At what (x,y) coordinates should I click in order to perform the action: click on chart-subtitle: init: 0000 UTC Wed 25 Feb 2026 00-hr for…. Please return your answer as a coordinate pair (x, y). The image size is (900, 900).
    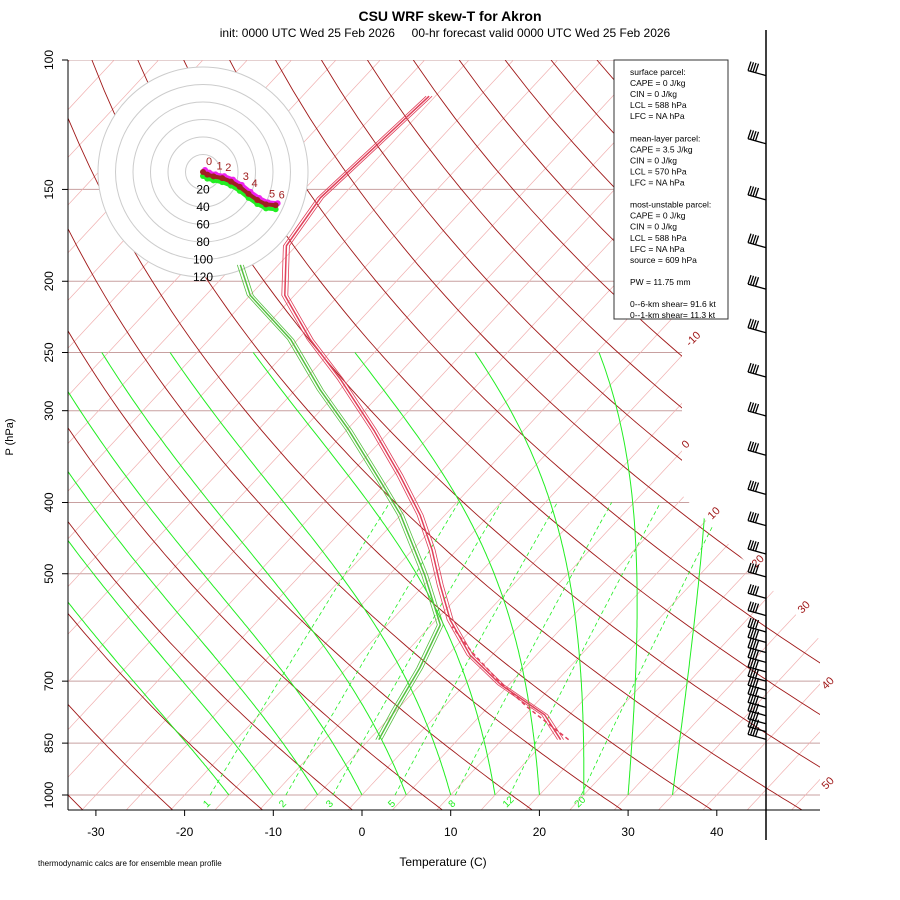
    Looking at the image, I should click on (445, 33).